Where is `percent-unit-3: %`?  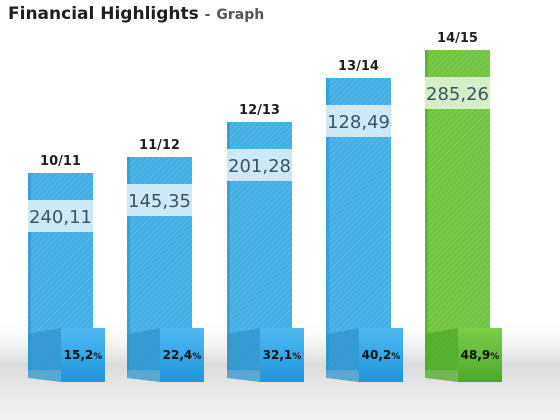
percent-unit-3: % is located at coordinates (395, 357).